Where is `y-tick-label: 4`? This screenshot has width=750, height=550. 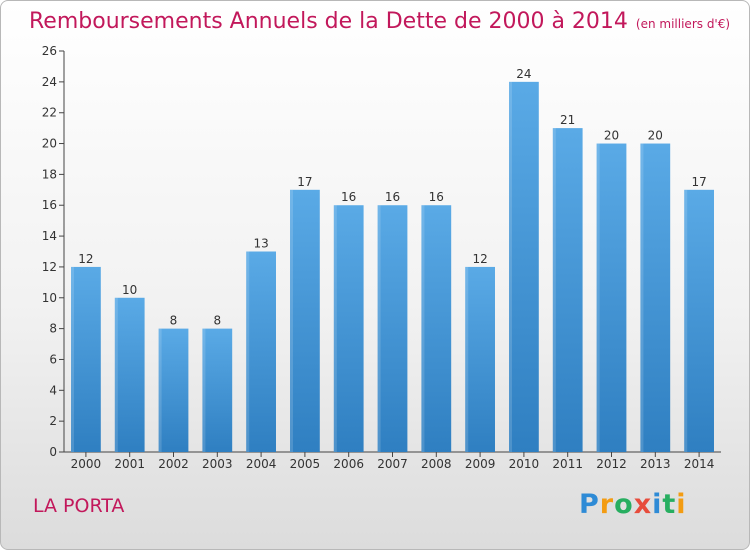
y-tick-label: 4 is located at coordinates (53, 390).